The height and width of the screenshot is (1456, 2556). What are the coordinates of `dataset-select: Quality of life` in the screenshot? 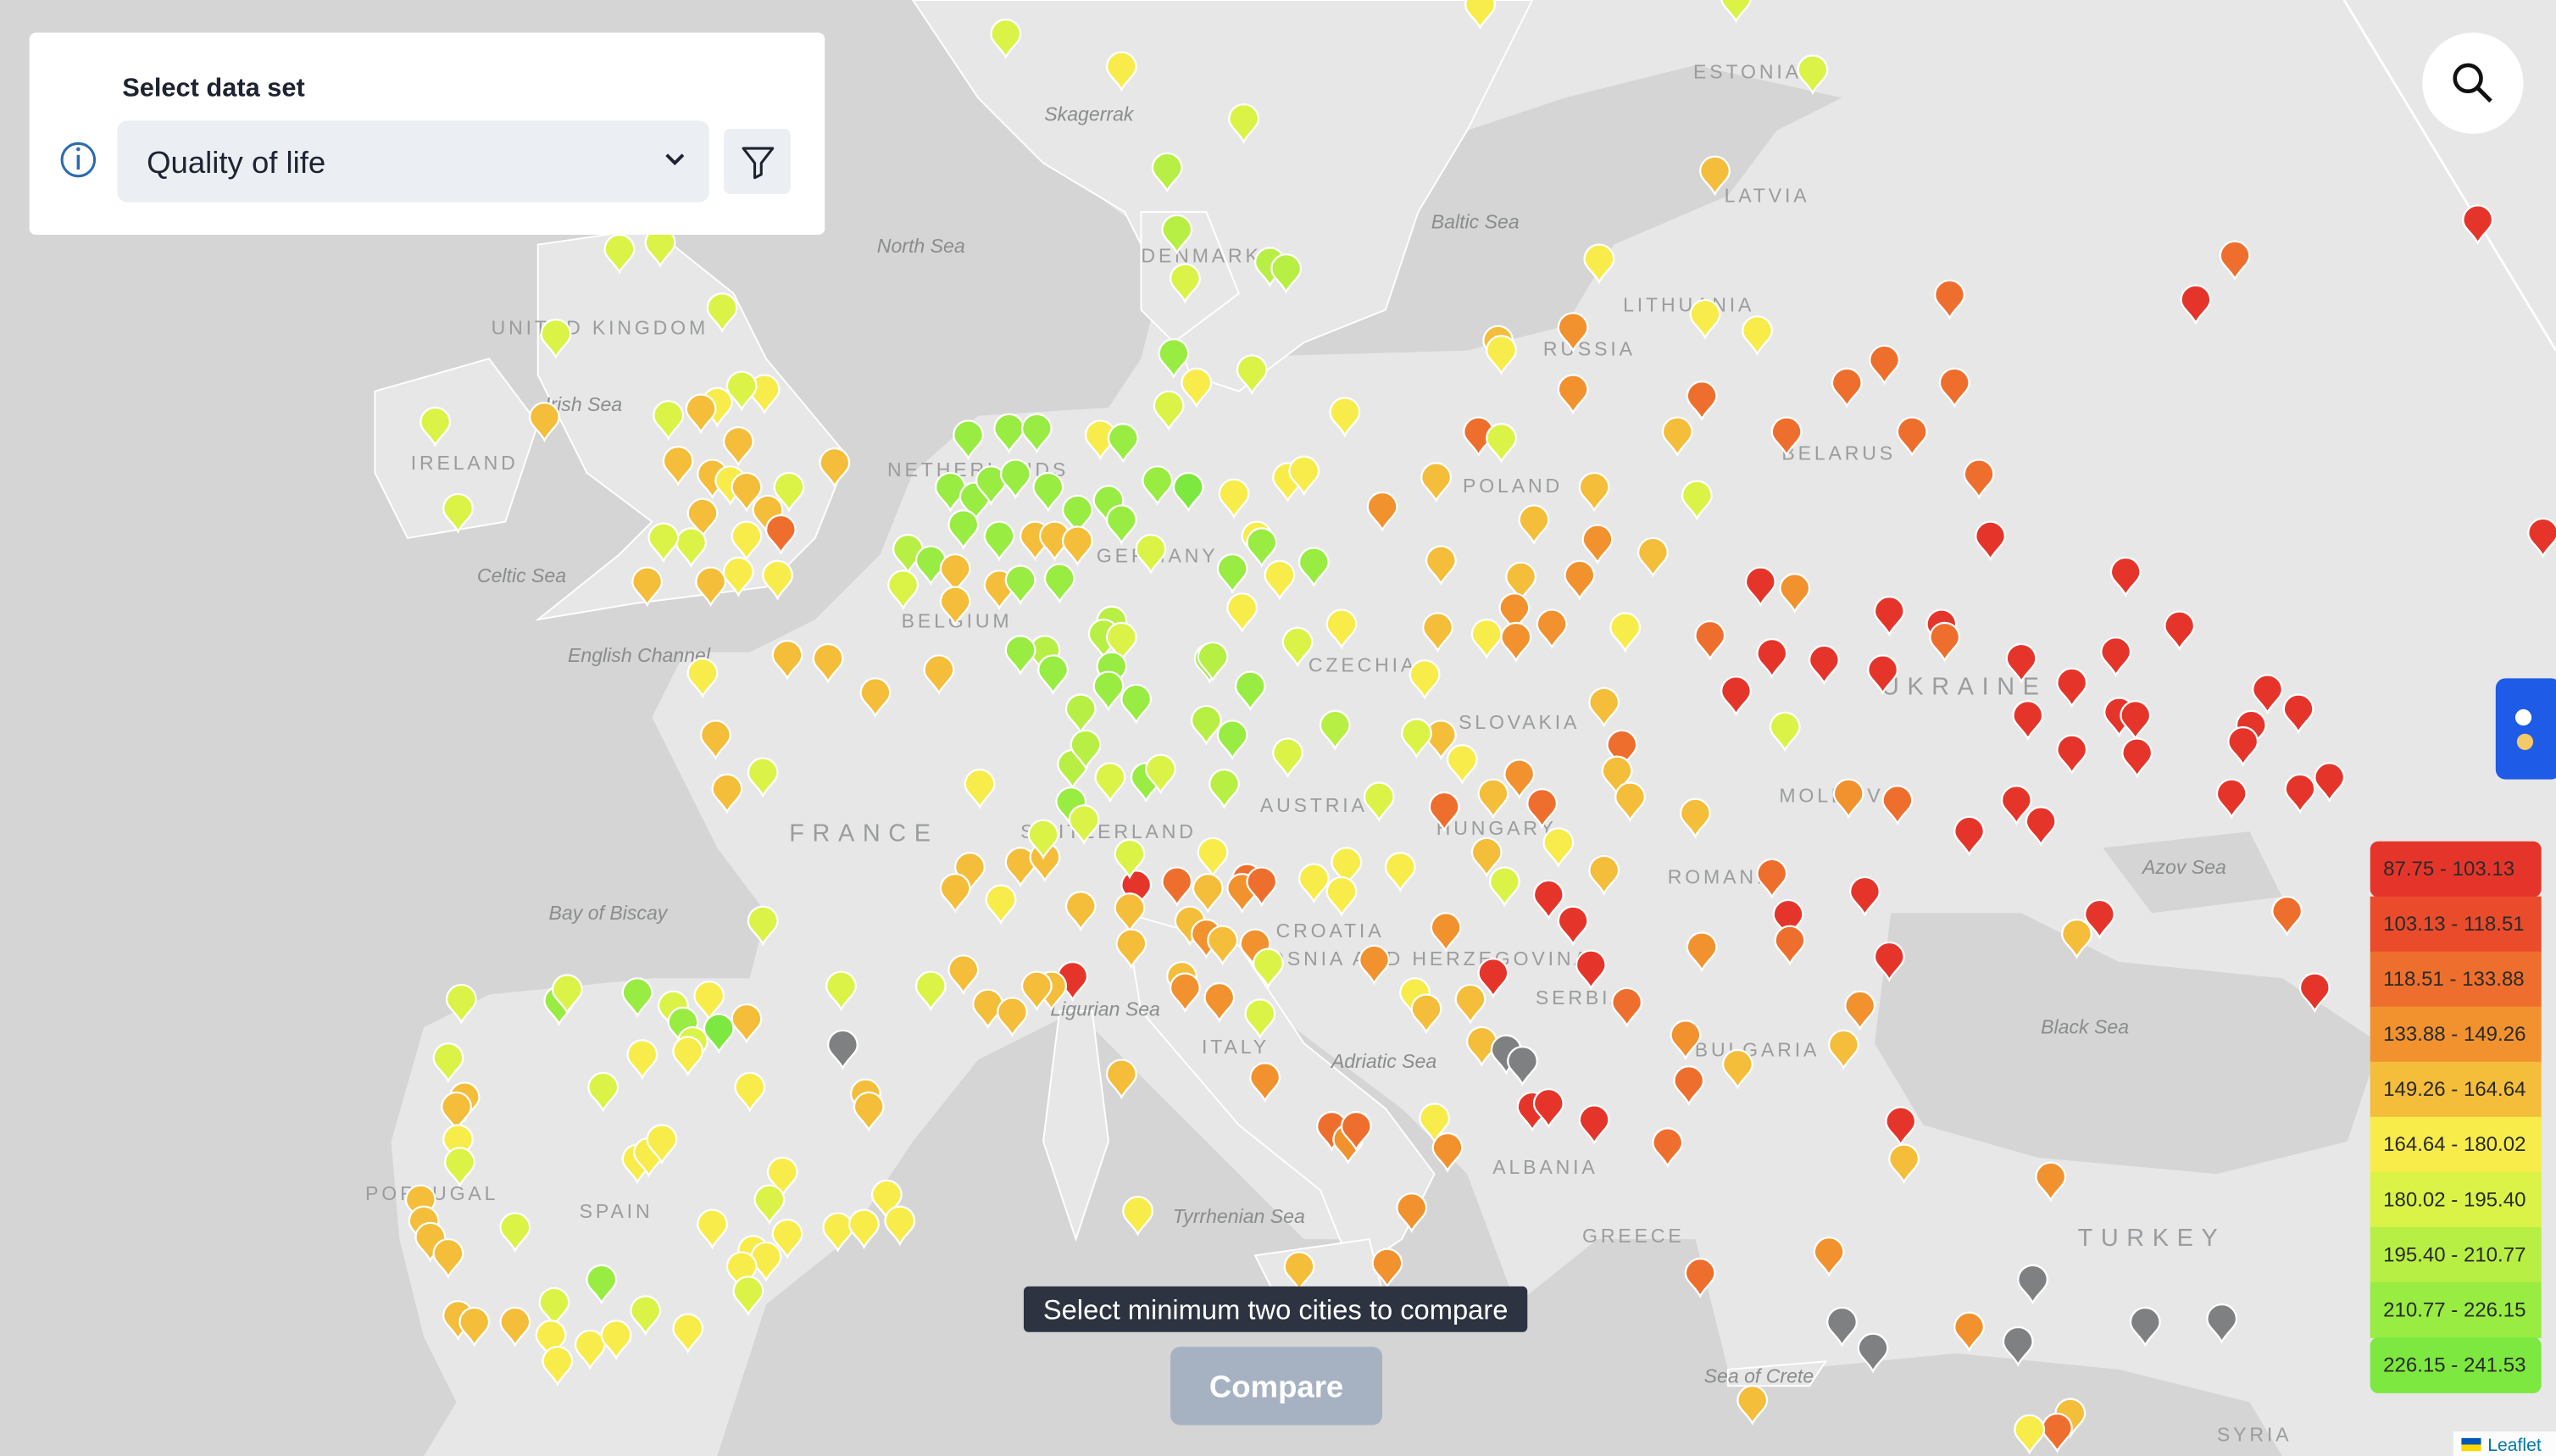 It's located at (413, 161).